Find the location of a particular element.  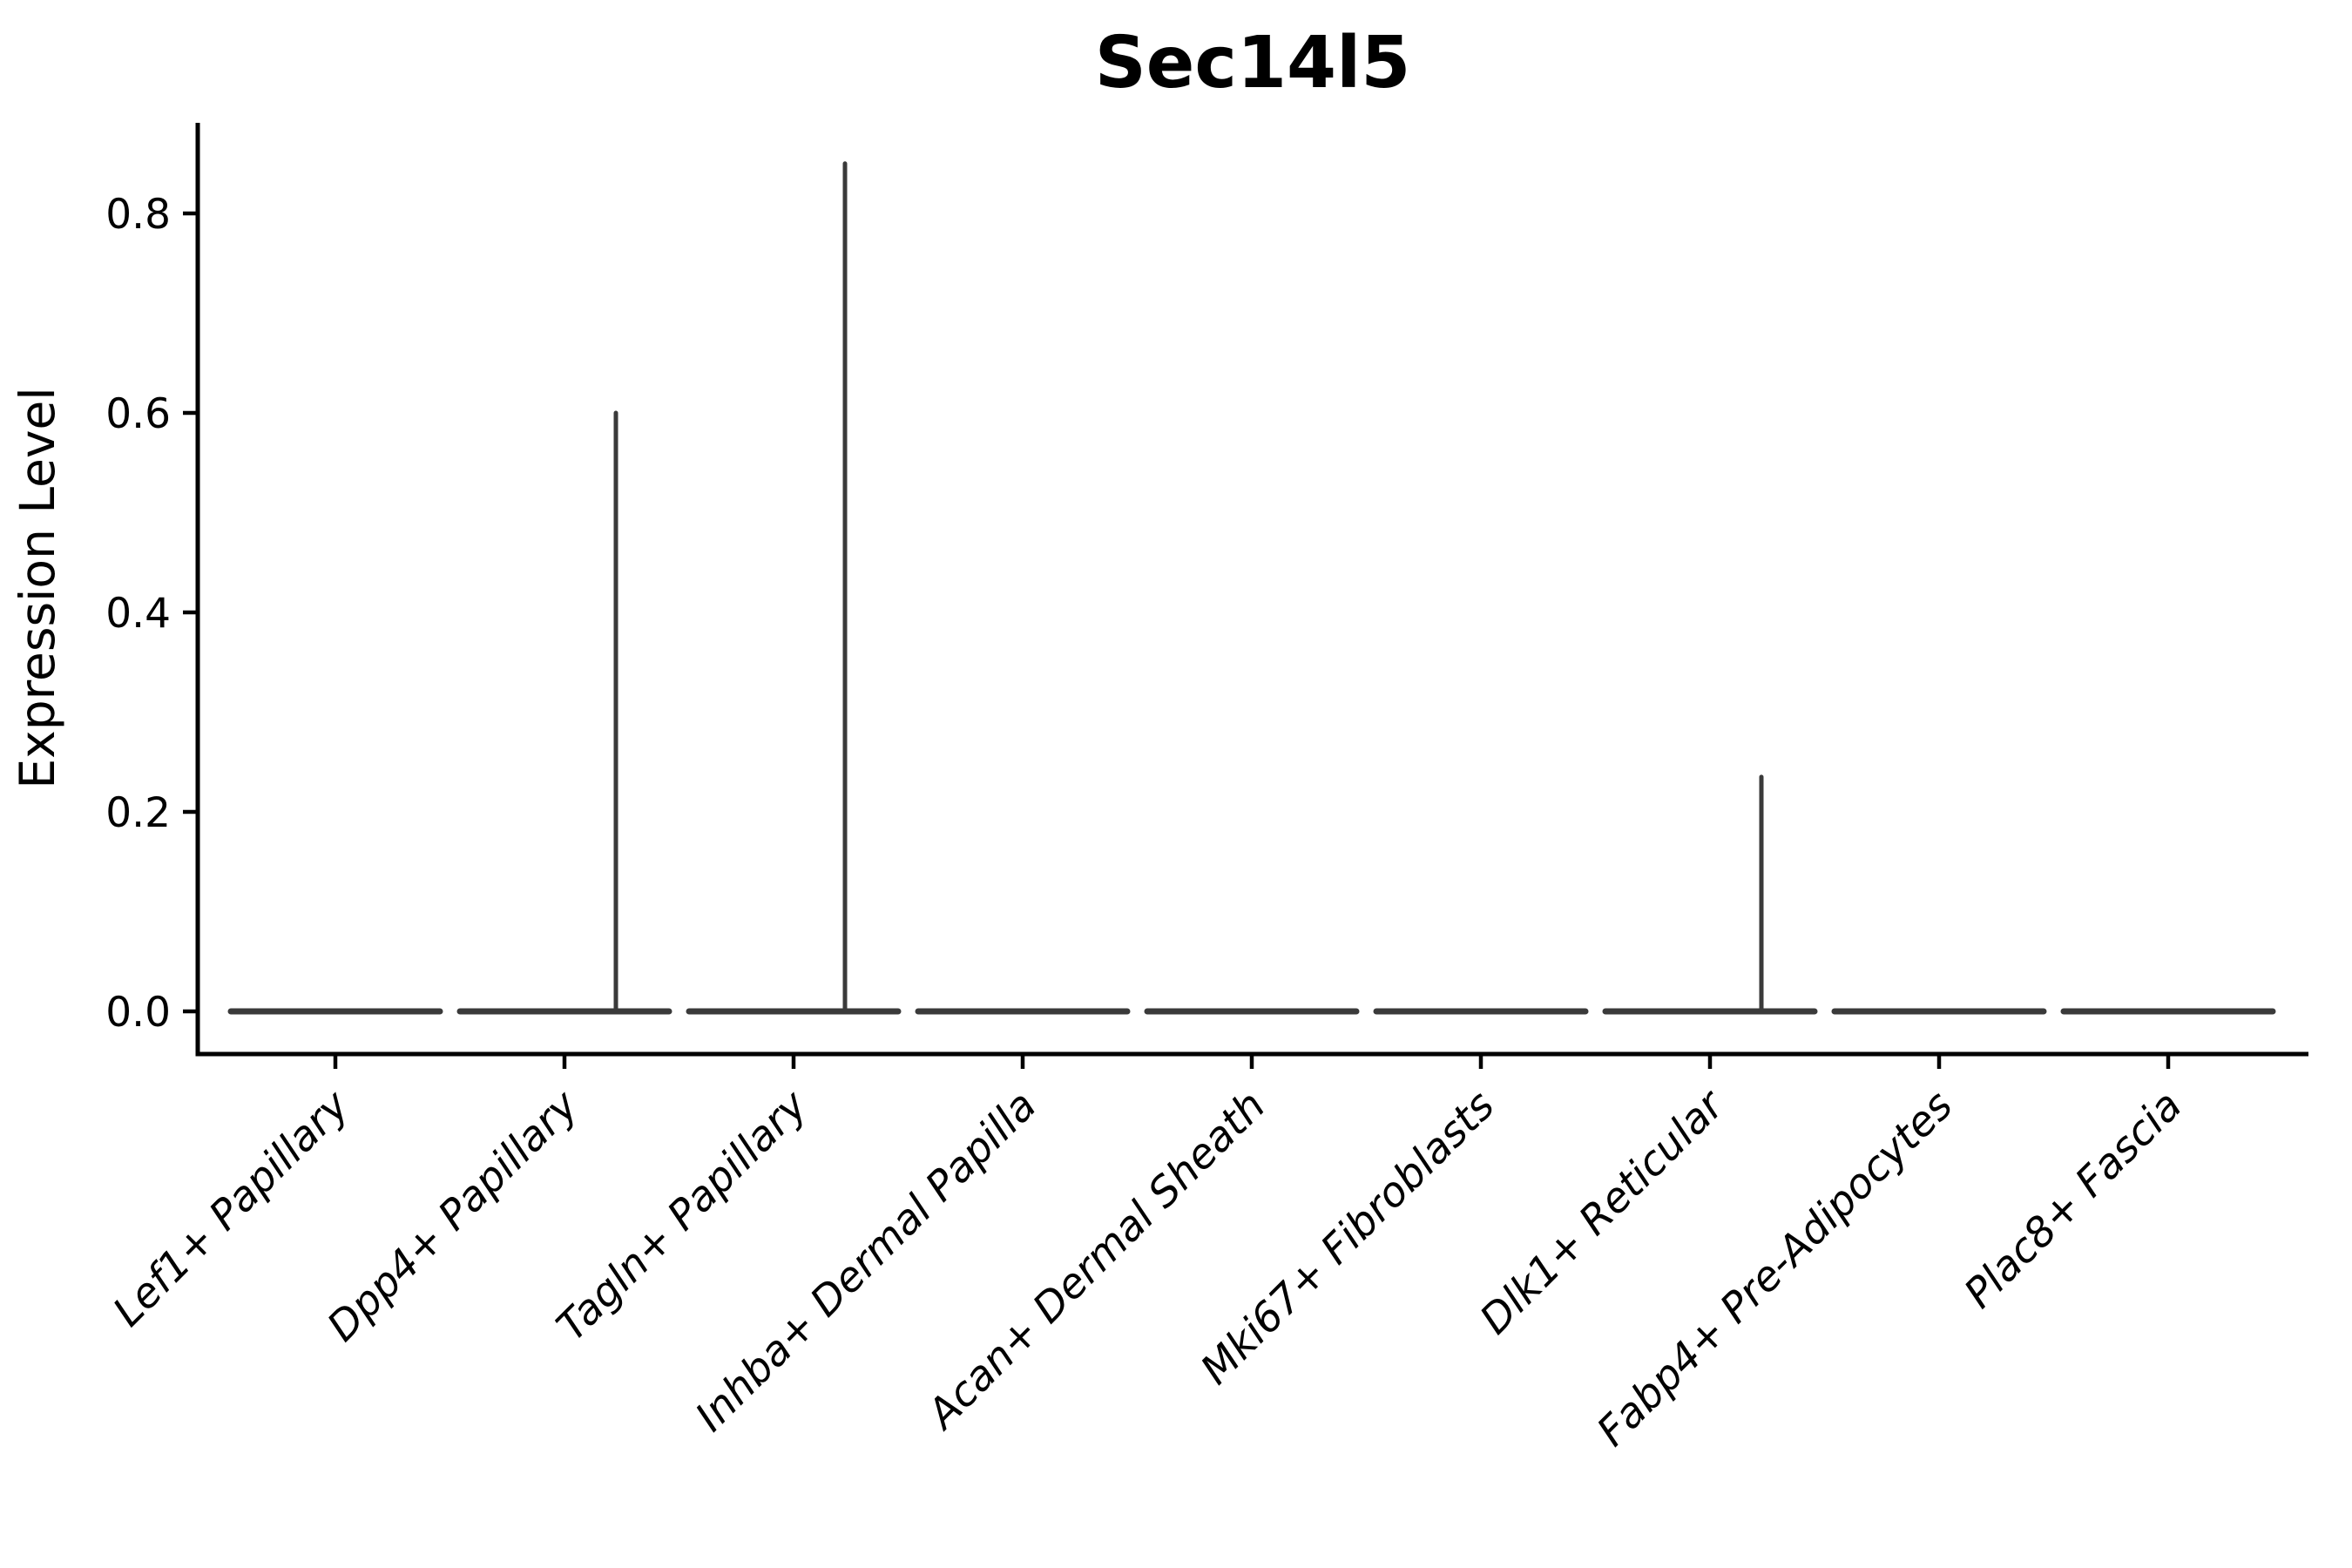

x-tick-label: Dlk1+ Reticular is located at coordinates (1603, 1212).